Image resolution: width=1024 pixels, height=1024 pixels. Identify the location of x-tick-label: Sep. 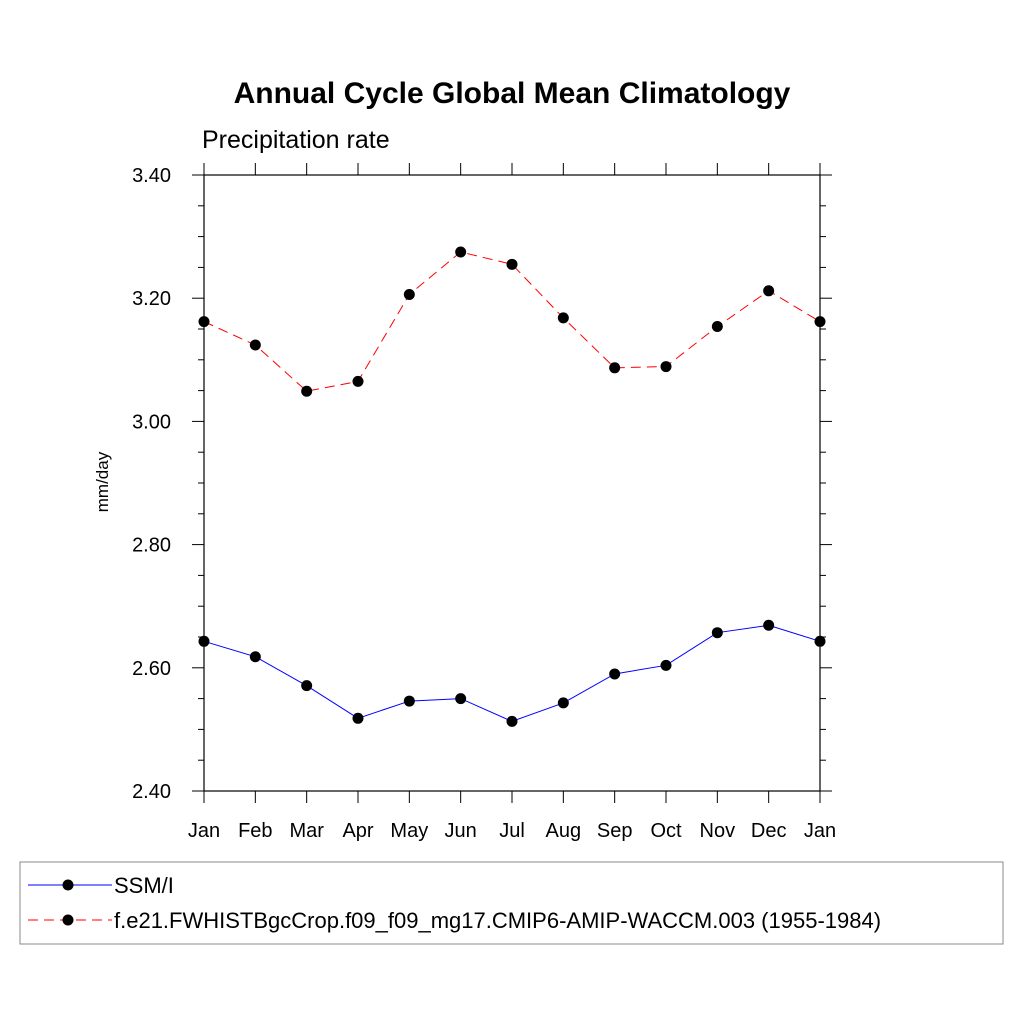
(615, 831).